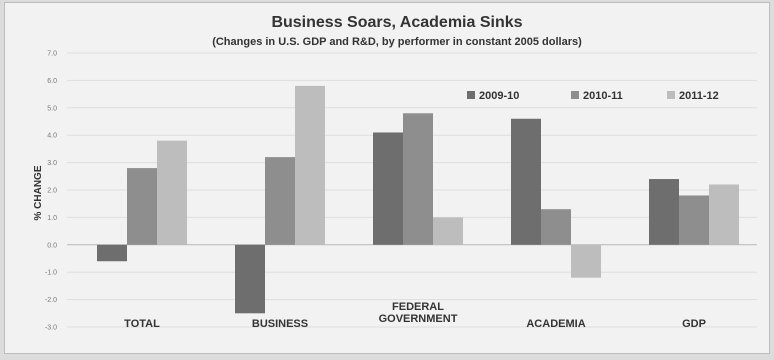  Describe the element at coordinates (142, 324) in the screenshot. I see `category-label: TOTAL` at that location.